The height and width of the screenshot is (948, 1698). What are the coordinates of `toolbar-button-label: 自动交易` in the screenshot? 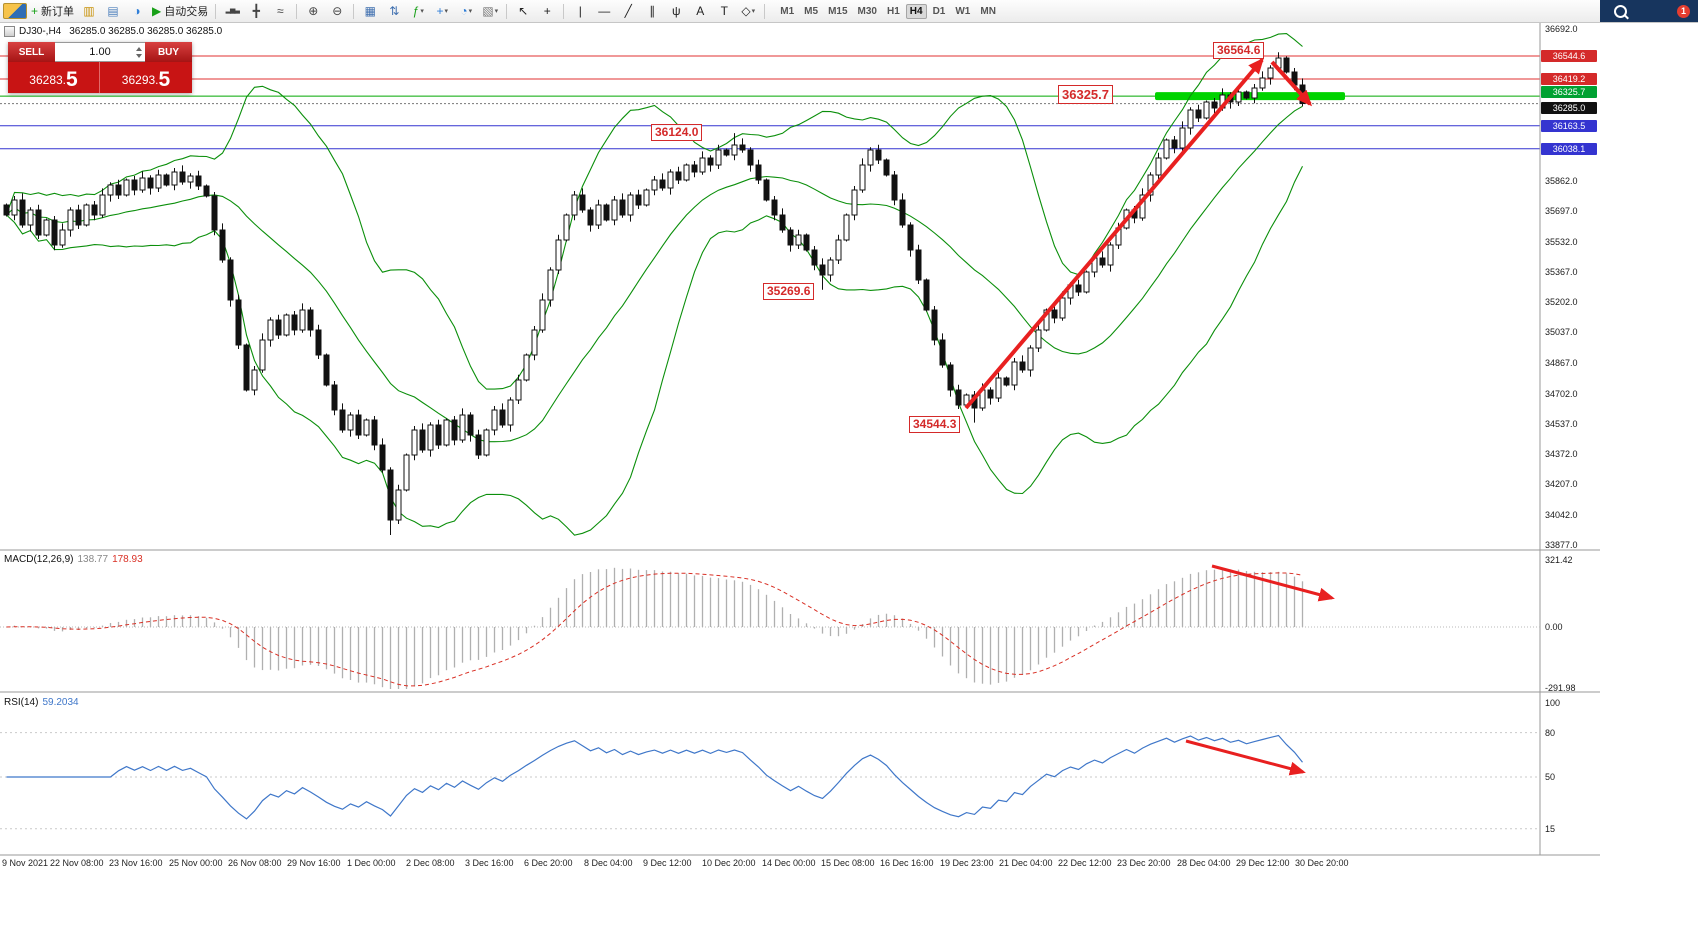 It's located at (186, 12).